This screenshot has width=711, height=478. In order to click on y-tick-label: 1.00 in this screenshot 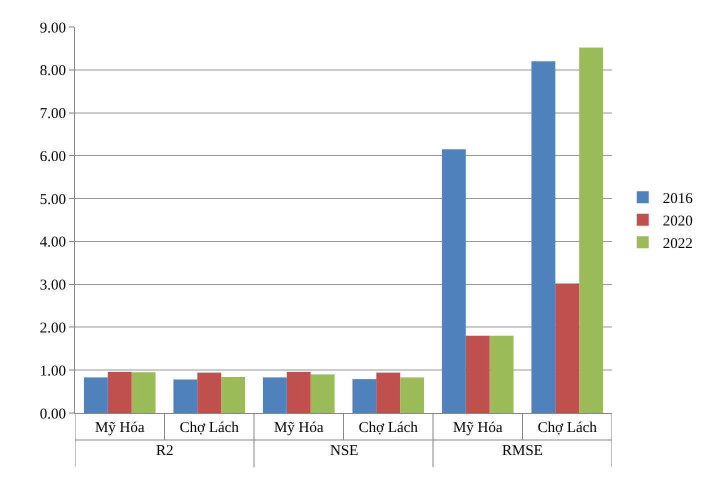, I will do `click(53, 371)`.